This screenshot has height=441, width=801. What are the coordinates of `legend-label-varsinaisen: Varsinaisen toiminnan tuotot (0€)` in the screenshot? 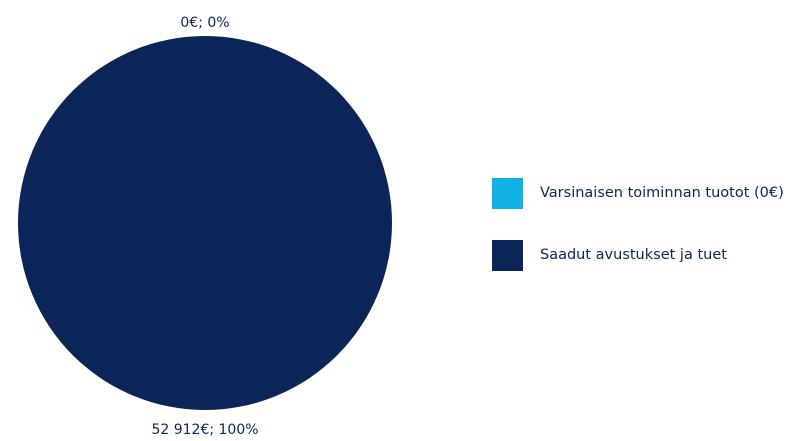 It's located at (662, 193).